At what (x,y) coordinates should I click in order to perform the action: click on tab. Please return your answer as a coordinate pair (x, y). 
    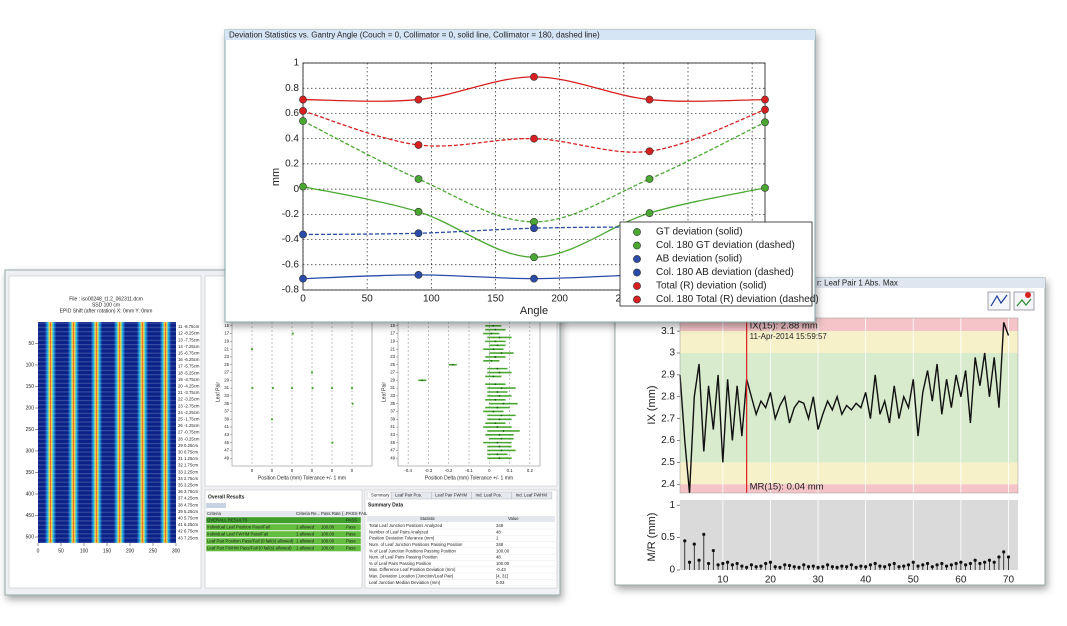
    Looking at the image, I should click on (532, 495).